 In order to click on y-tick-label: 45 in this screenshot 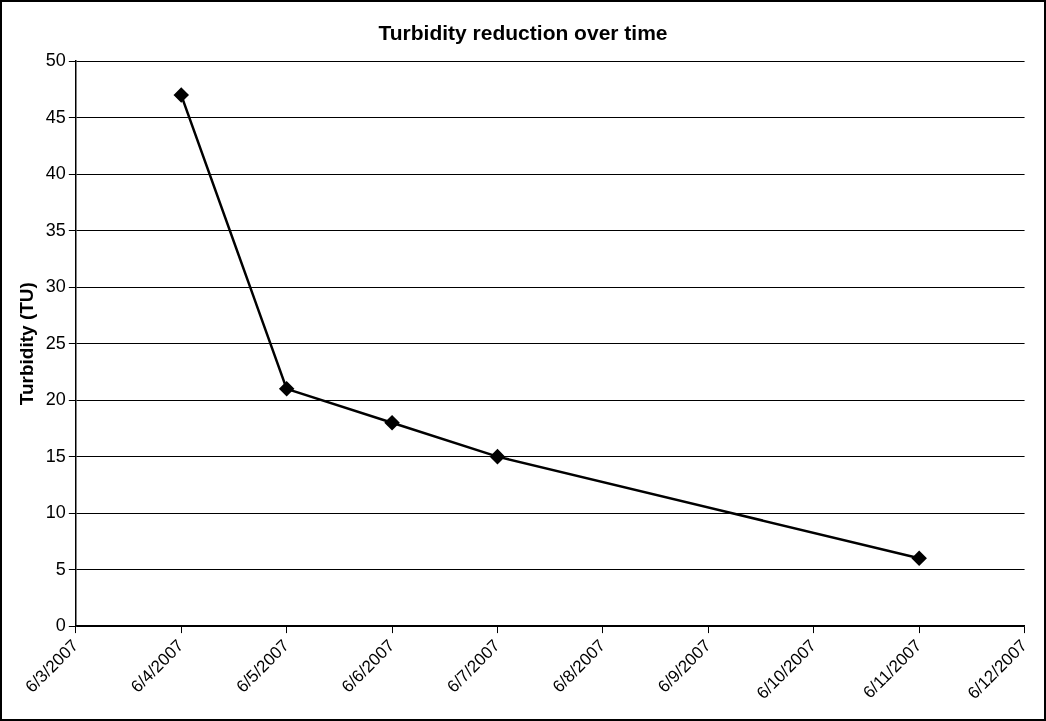, I will do `click(55, 116)`.